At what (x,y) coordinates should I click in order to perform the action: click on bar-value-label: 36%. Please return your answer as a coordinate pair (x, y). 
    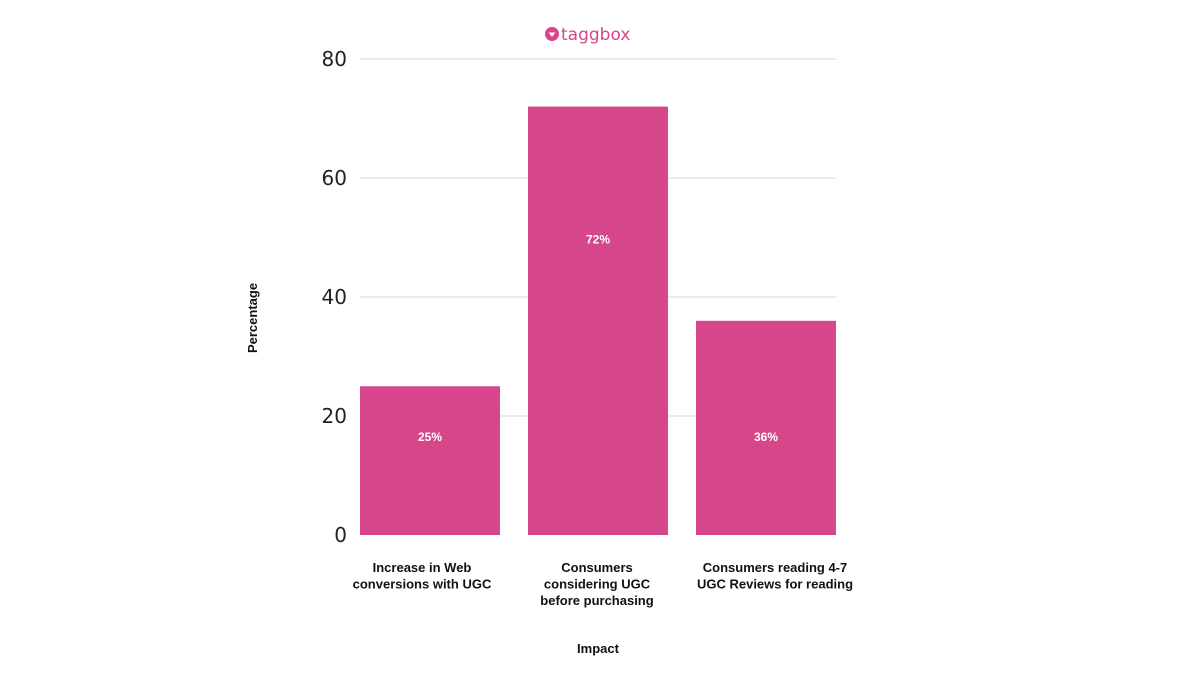
    Looking at the image, I should click on (766, 437).